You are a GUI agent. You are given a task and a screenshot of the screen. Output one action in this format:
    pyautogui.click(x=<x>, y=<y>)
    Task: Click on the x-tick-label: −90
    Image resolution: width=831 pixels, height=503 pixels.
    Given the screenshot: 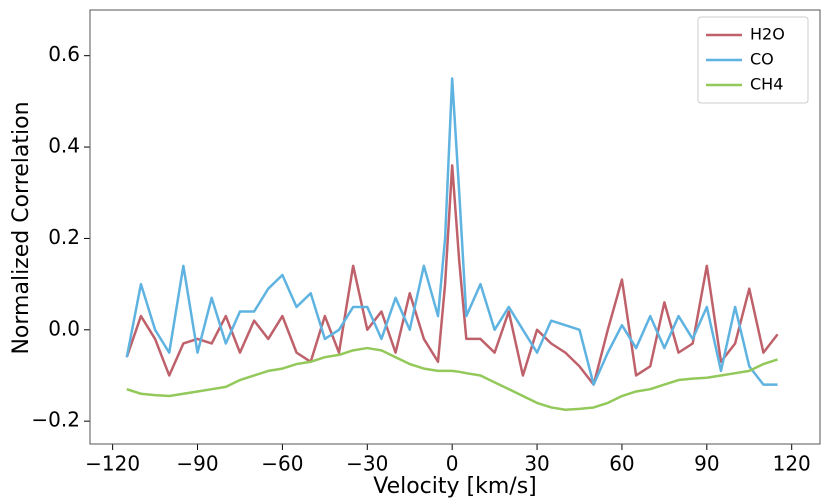 What is the action you would take?
    pyautogui.click(x=197, y=464)
    